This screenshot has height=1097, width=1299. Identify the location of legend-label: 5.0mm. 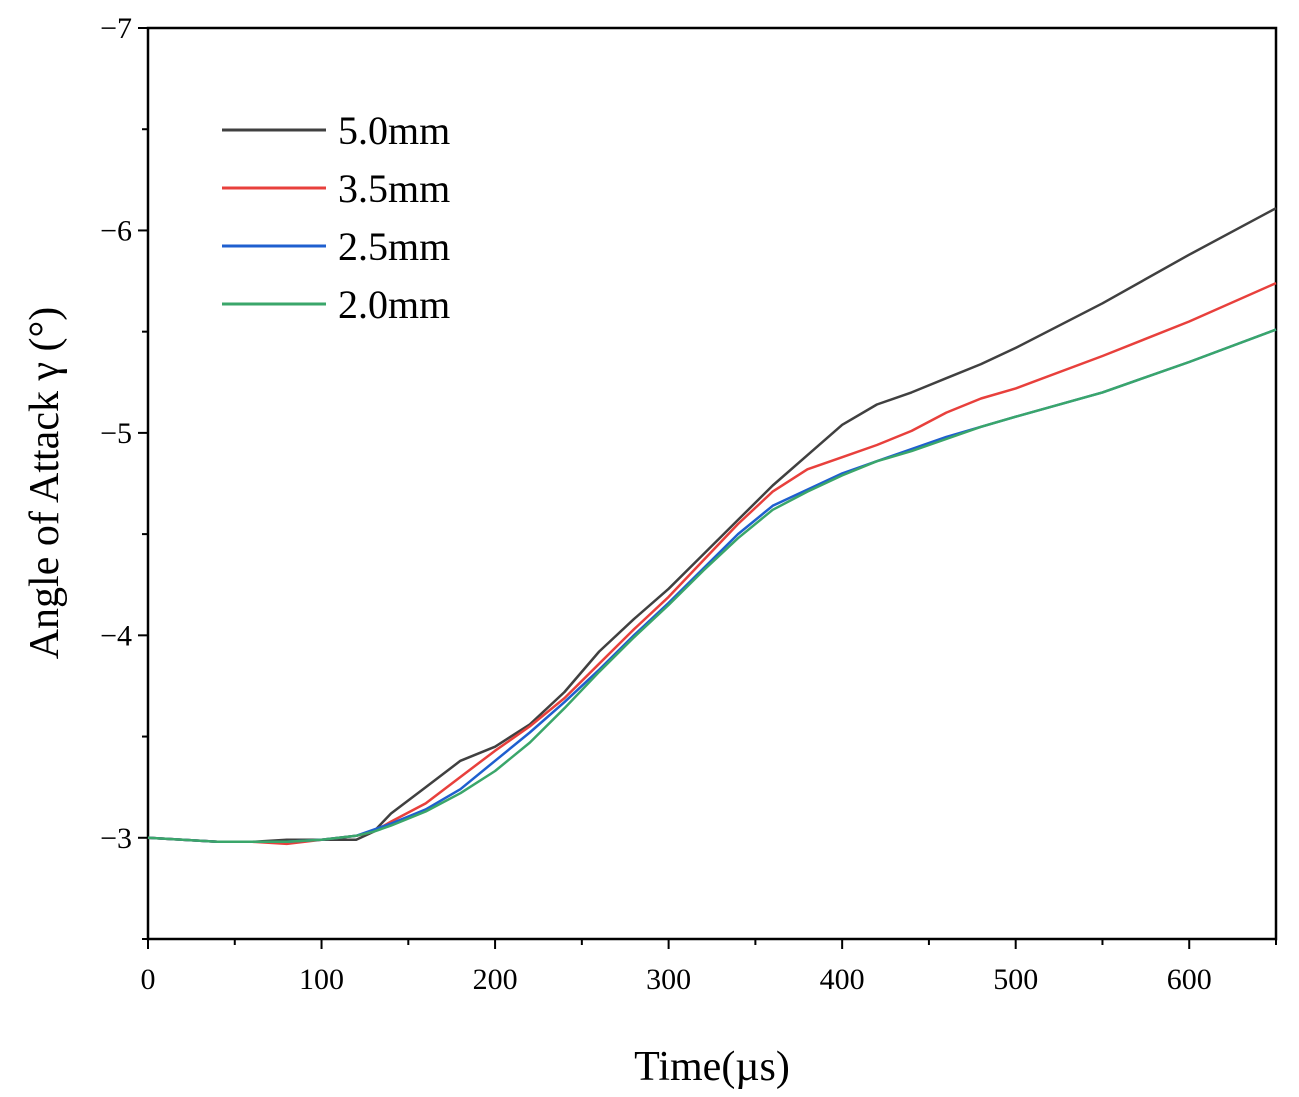
(394, 130).